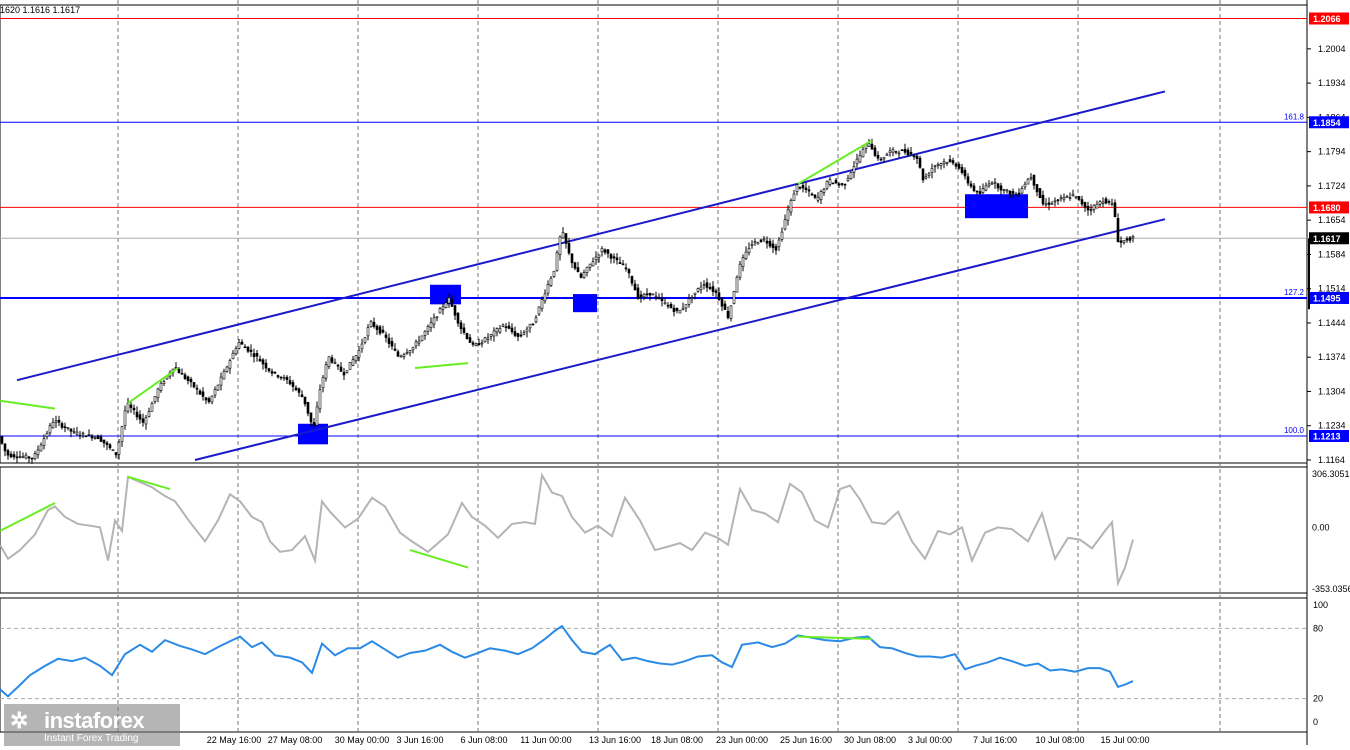  I want to click on divergence-line, so click(28, 404).